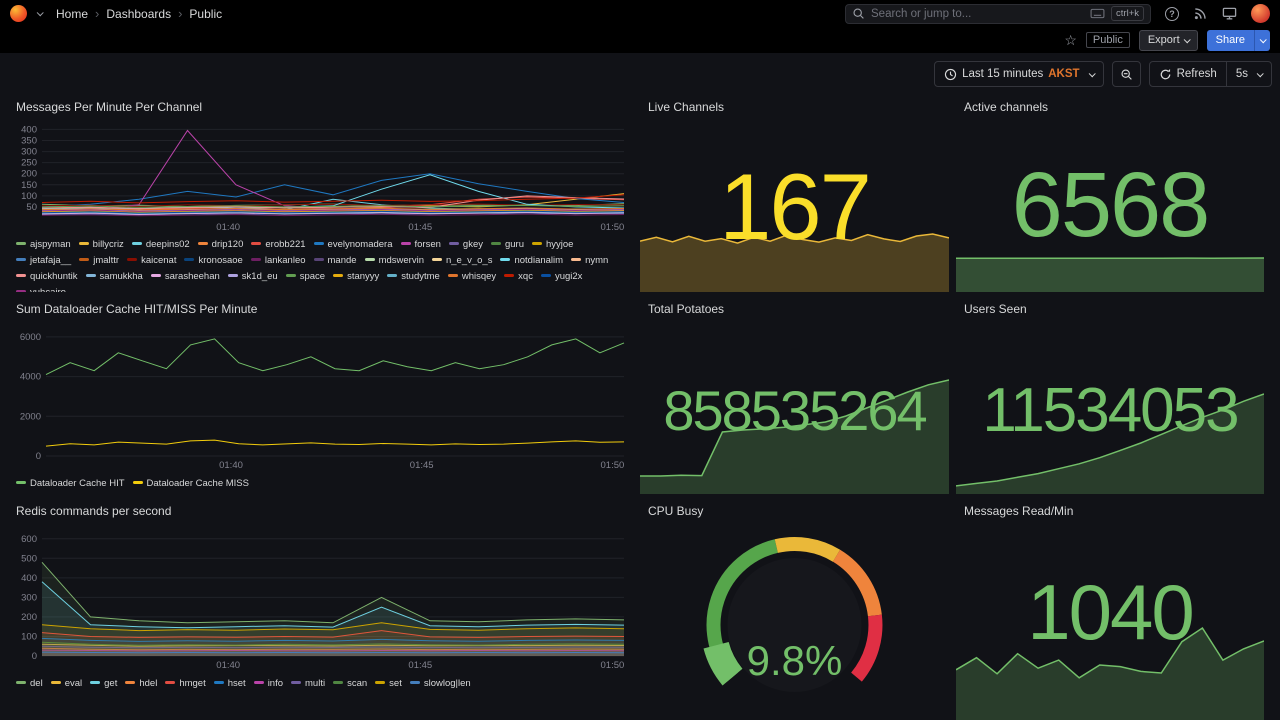 This screenshot has height=720, width=1280. What do you see at coordinates (229, 683) in the screenshot?
I see `legend-item: hset` at bounding box center [229, 683].